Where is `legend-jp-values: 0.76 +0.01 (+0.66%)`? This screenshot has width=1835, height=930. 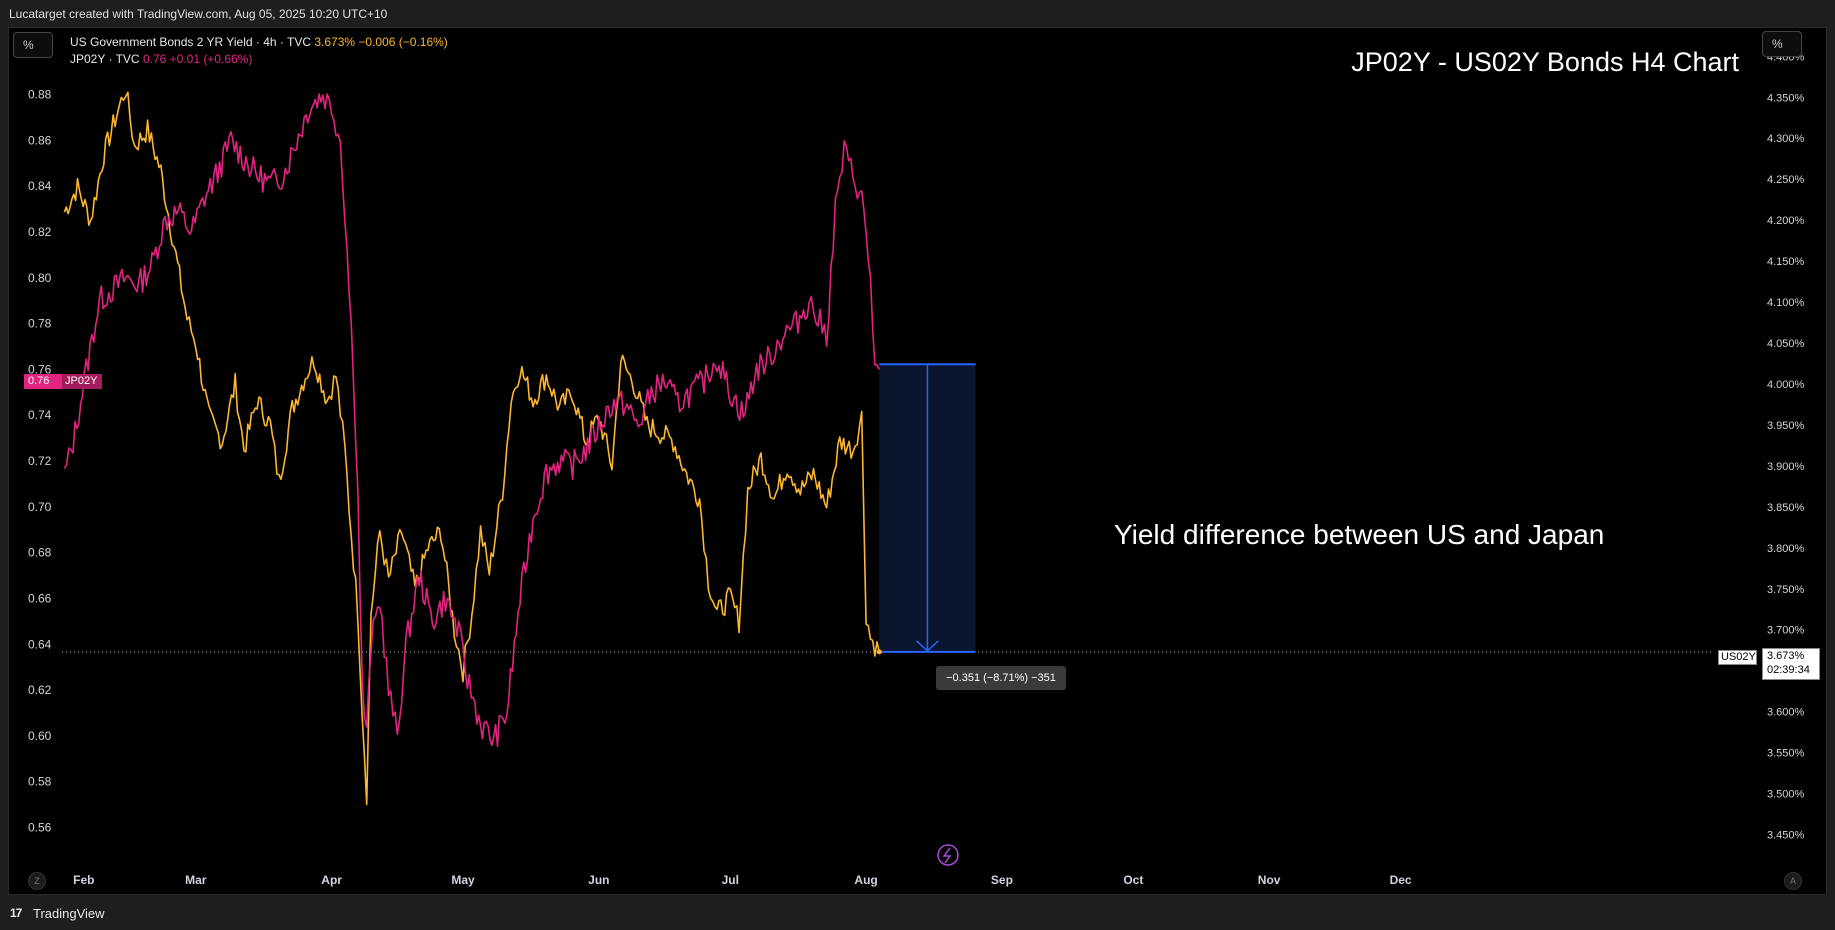
legend-jp-values: 0.76 +0.01 (+0.66%) is located at coordinates (197, 59).